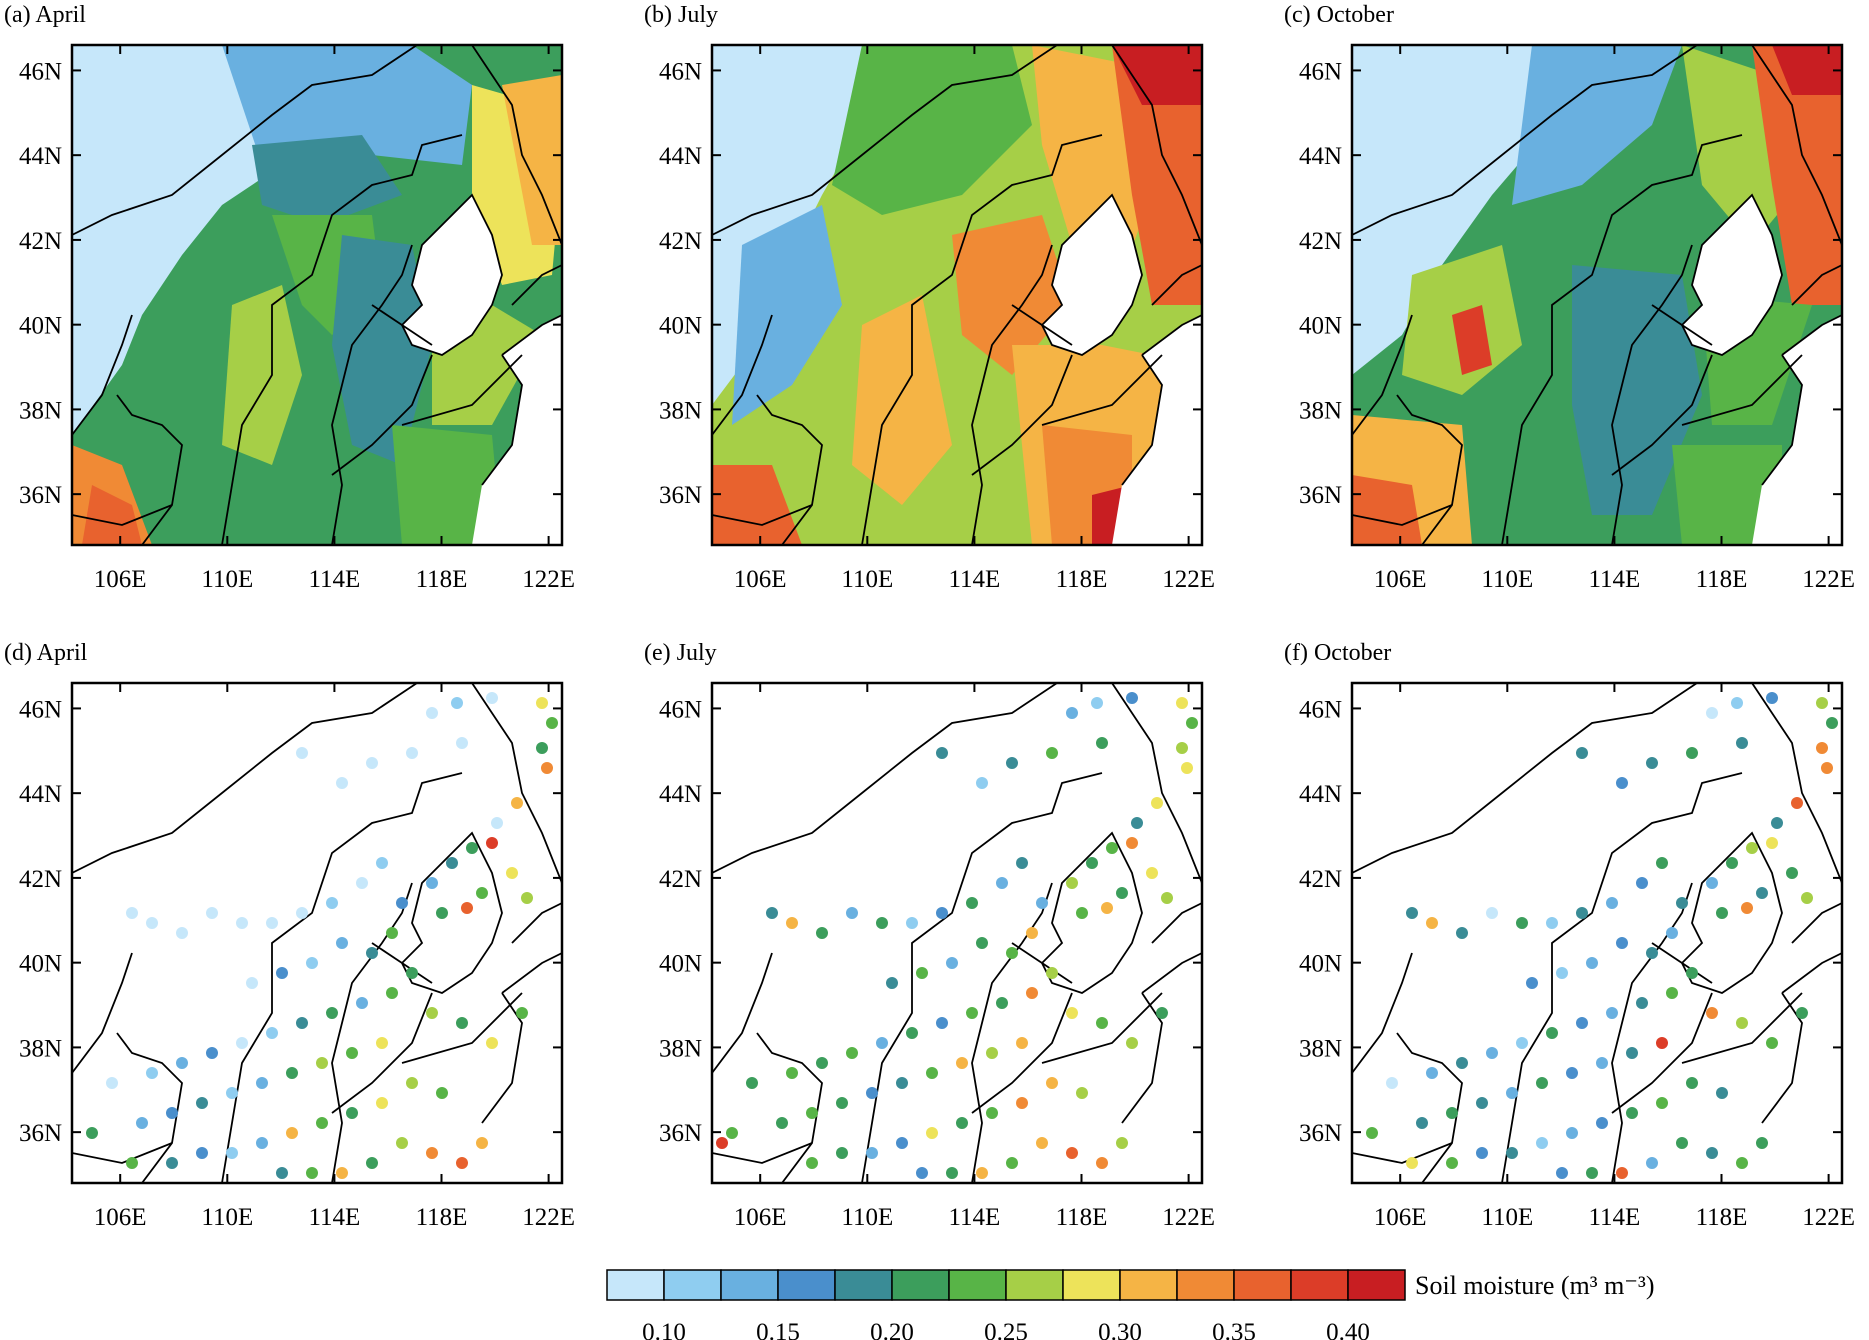  I want to click on colorbar-swatches, so click(1006, 1285).